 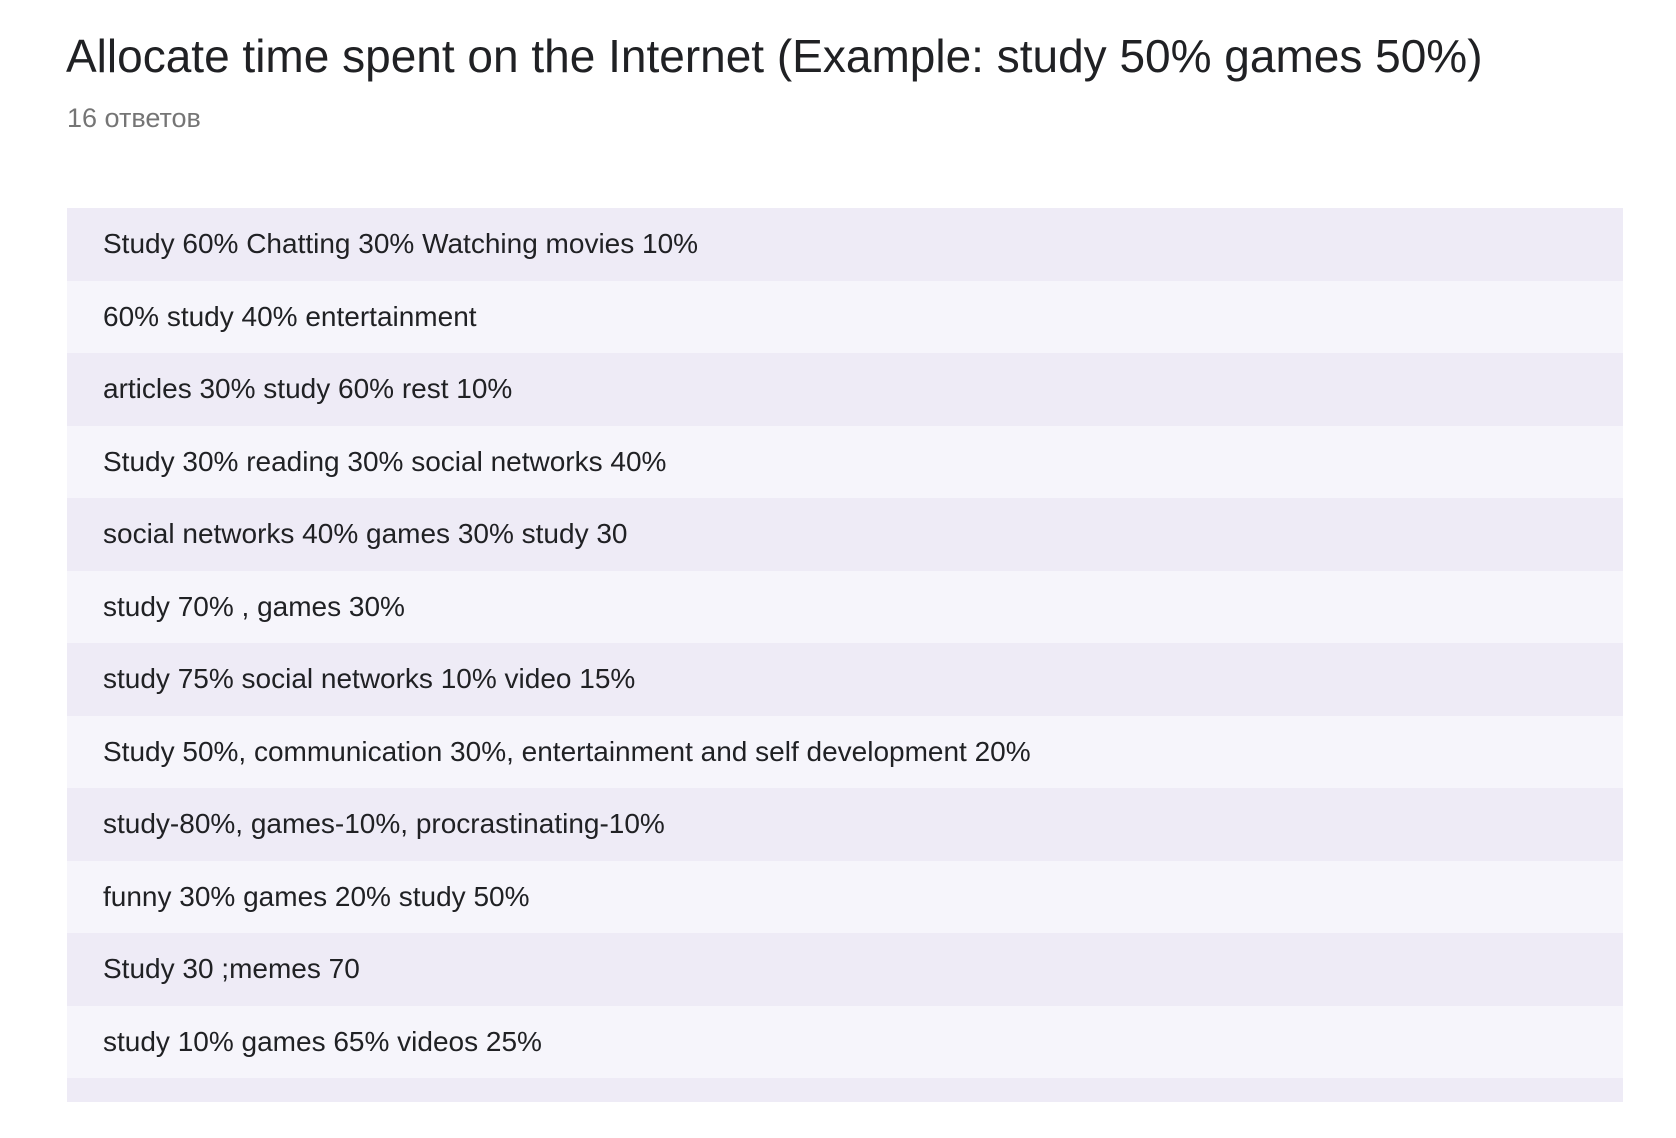 What do you see at coordinates (308, 389) in the screenshot?
I see `response-text: articles 30% study 60% rest 10%` at bounding box center [308, 389].